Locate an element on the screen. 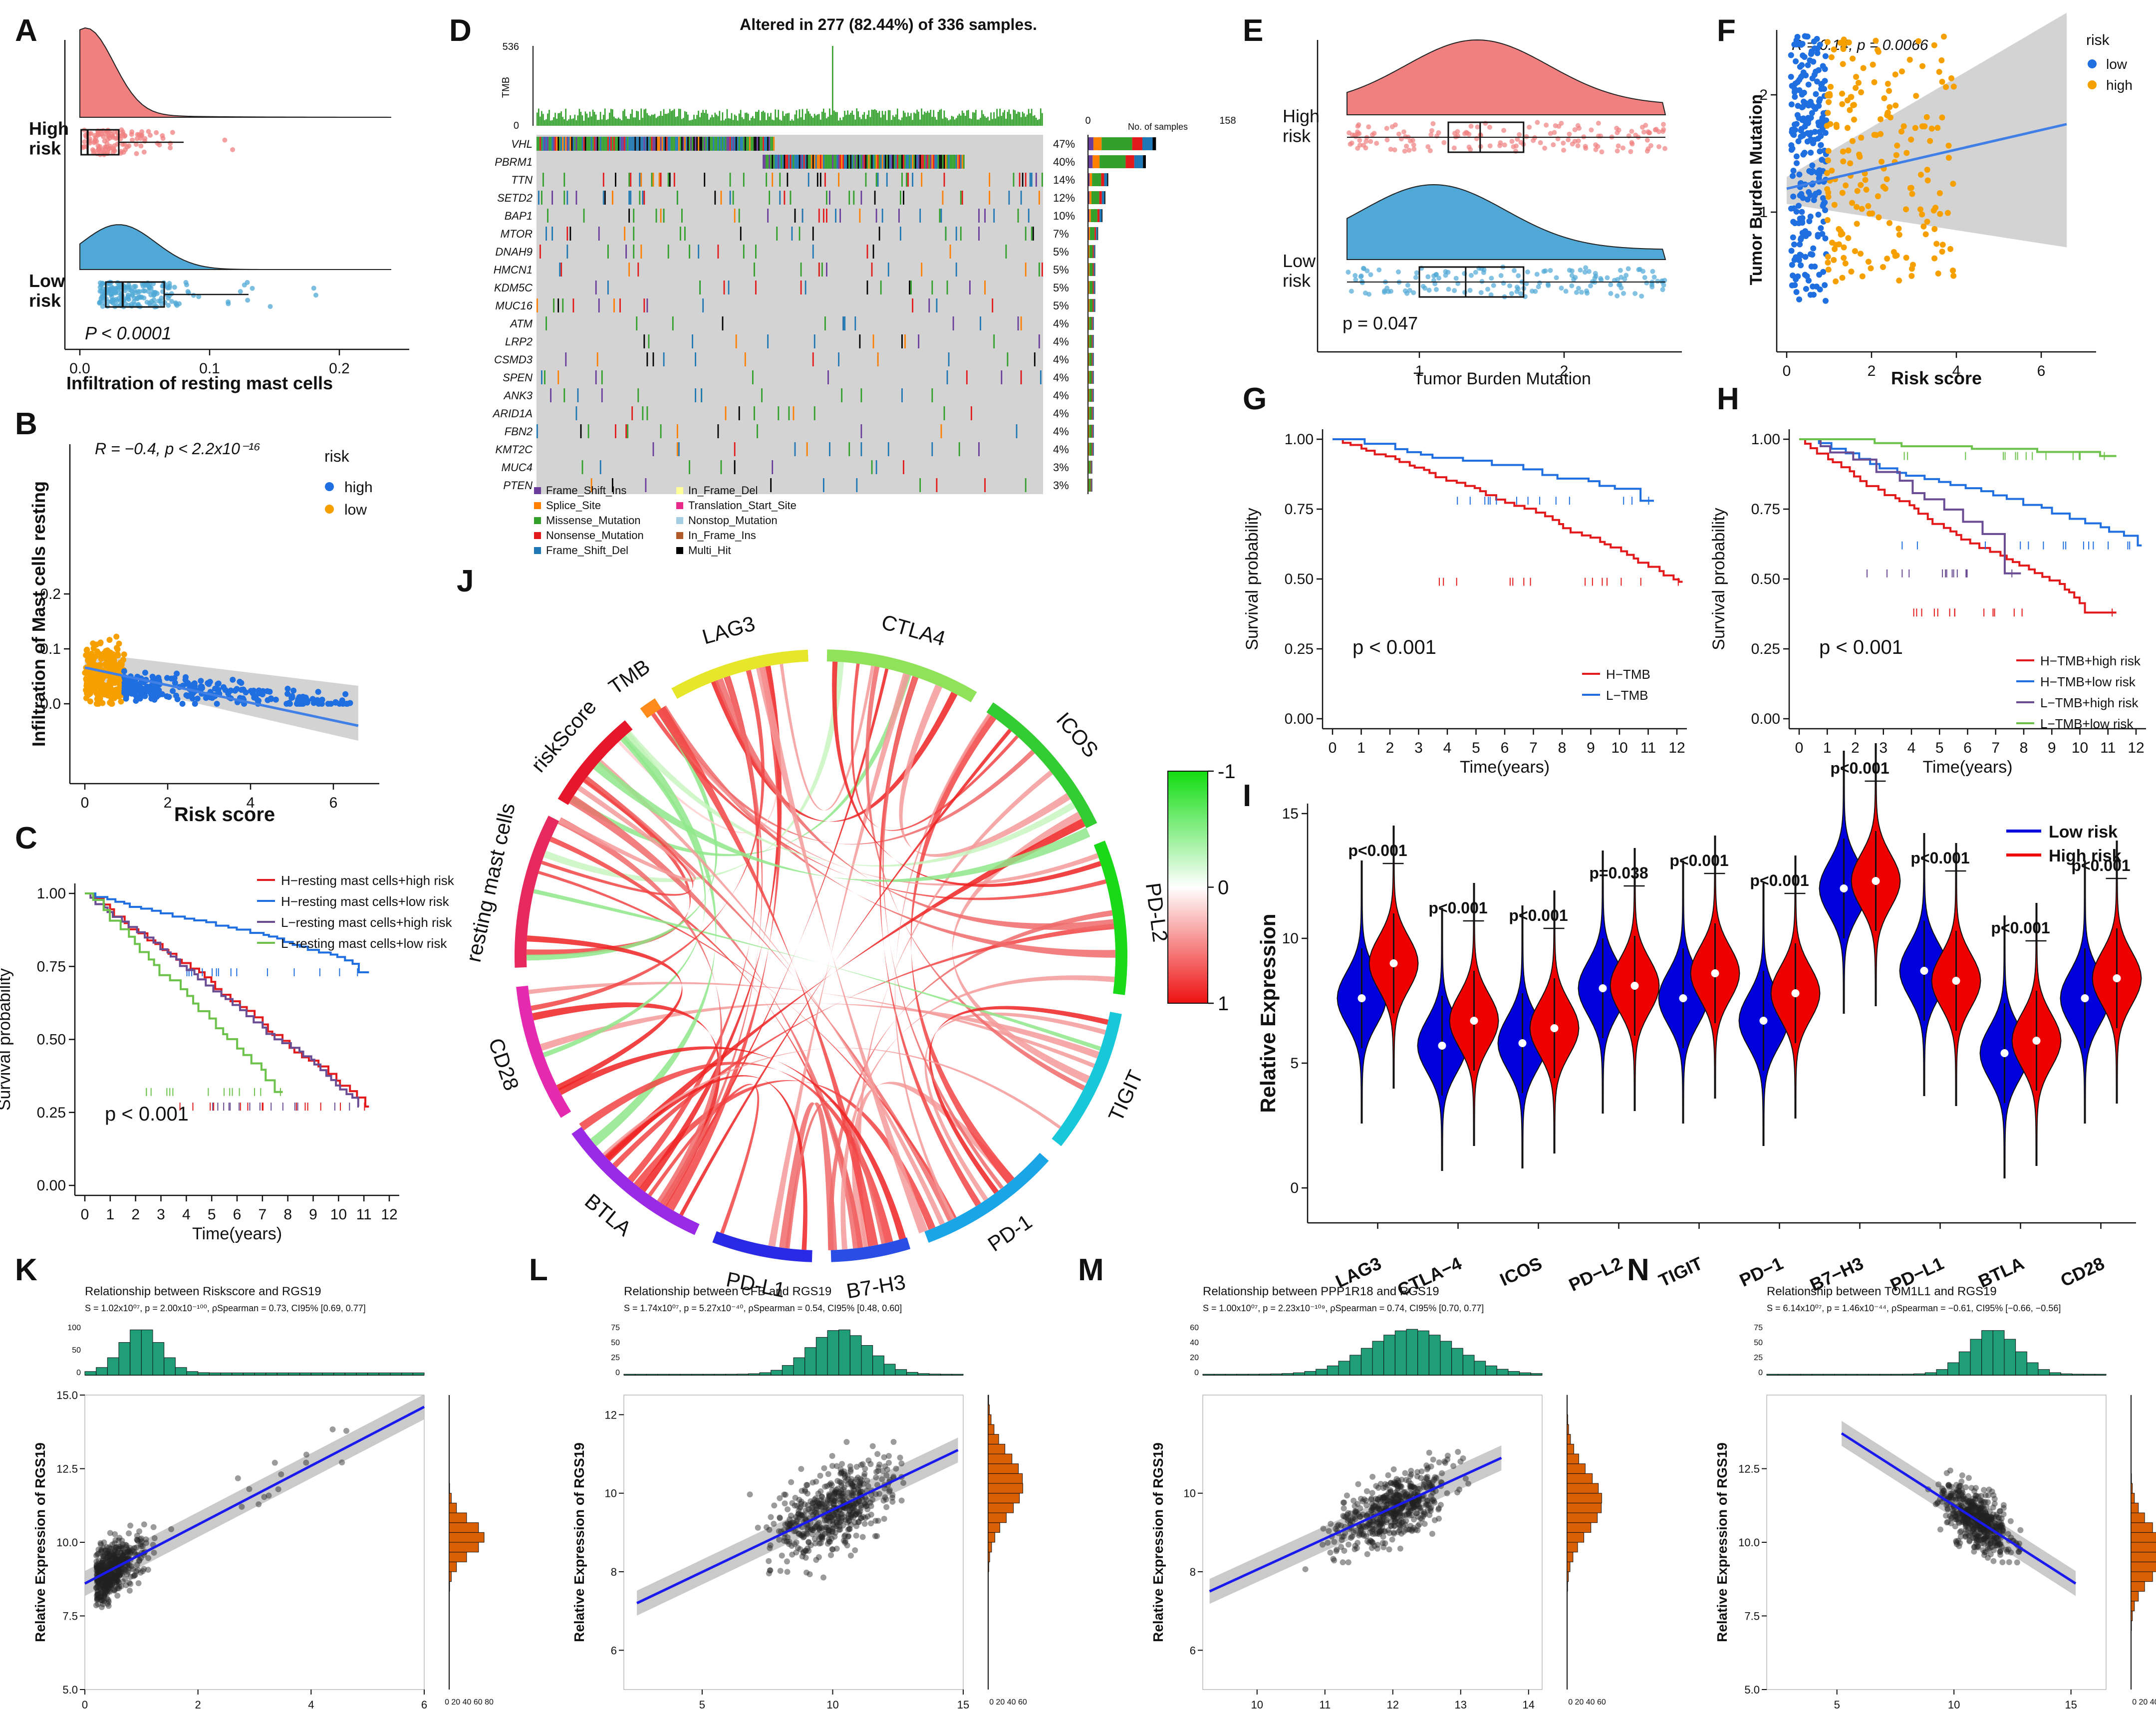  panelD-legend-swatch is located at coordinates (679, 550).